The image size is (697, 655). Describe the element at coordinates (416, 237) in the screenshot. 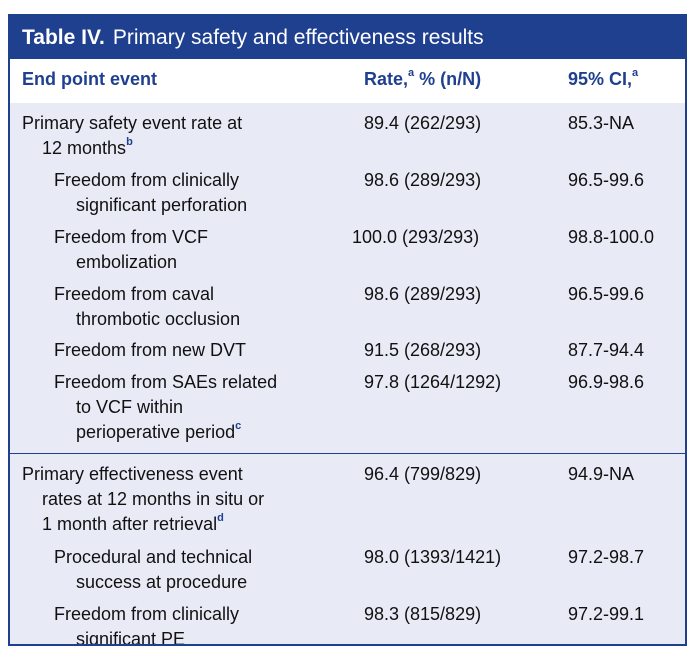

I see `rate-cell: 100.0 (293/293)` at that location.